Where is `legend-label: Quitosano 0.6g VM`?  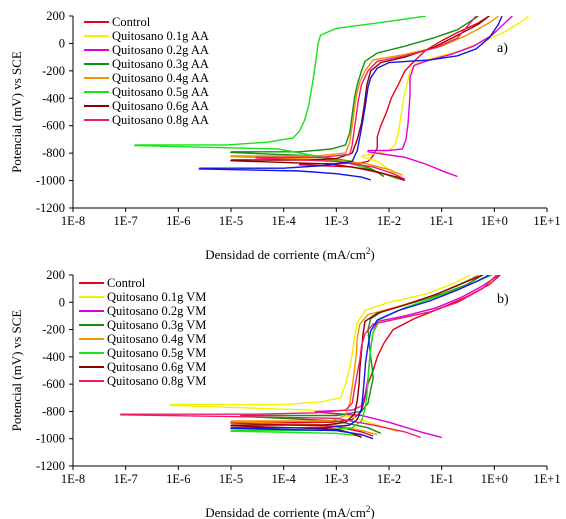
legend-label: Quitosano 0.6g VM is located at coordinates (156, 367).